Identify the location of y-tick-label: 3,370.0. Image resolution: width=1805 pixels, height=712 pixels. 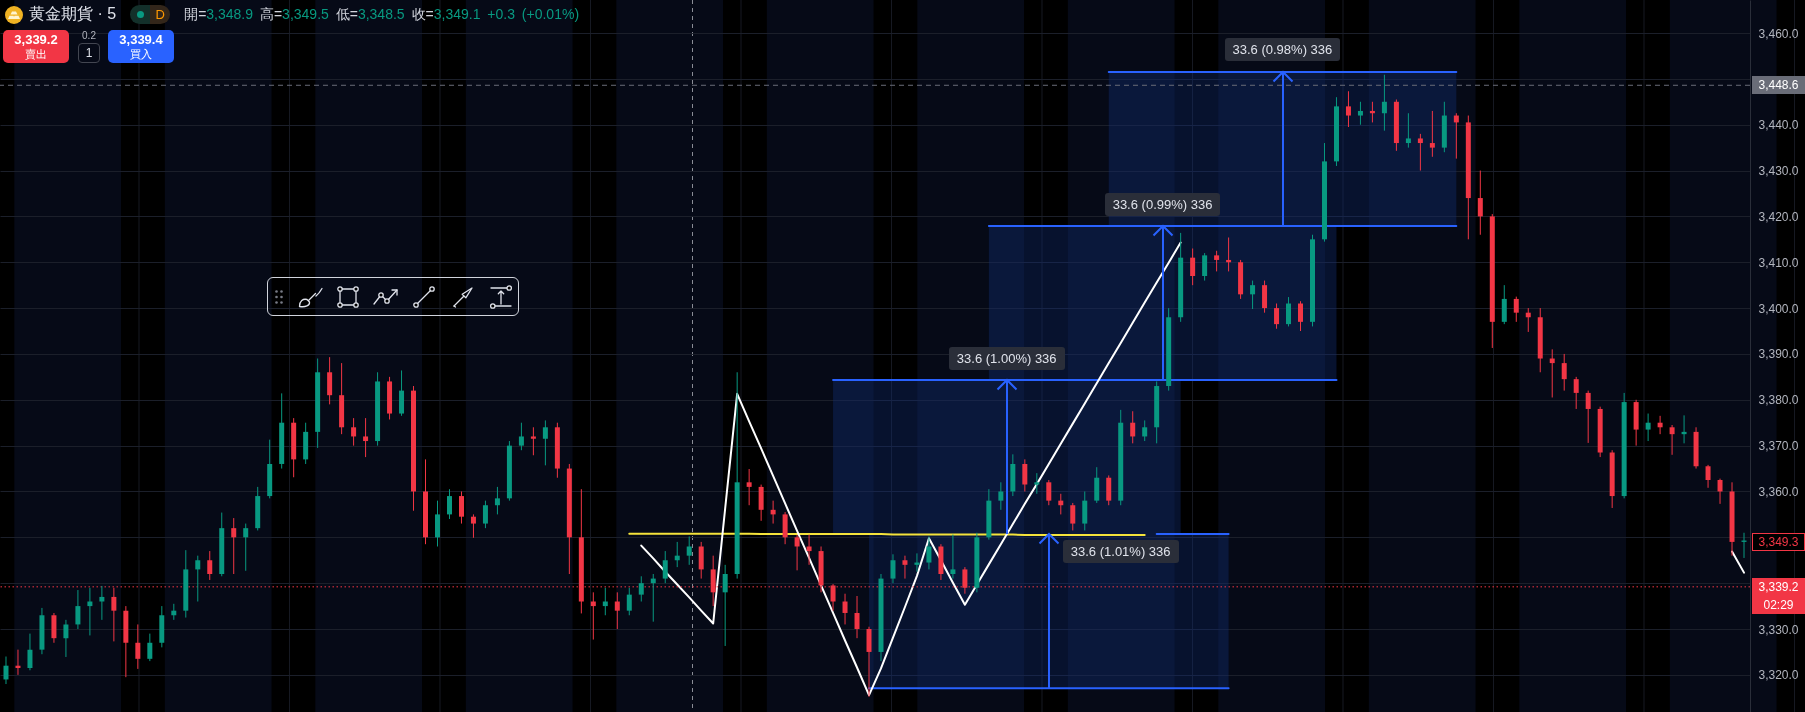
(1778, 446).